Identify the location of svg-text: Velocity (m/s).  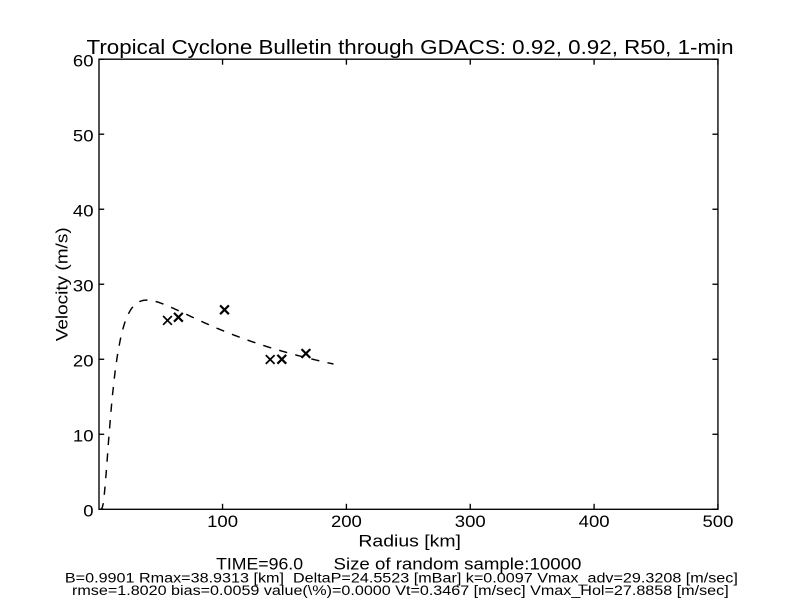
(61, 284).